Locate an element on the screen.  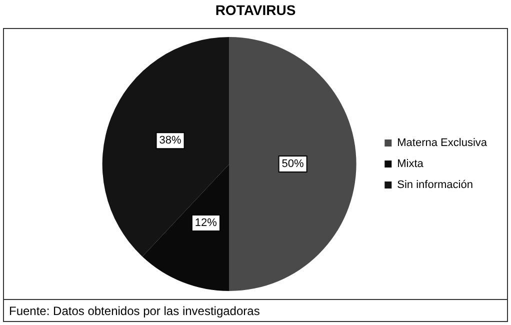
data-label: 38% is located at coordinates (170, 140).